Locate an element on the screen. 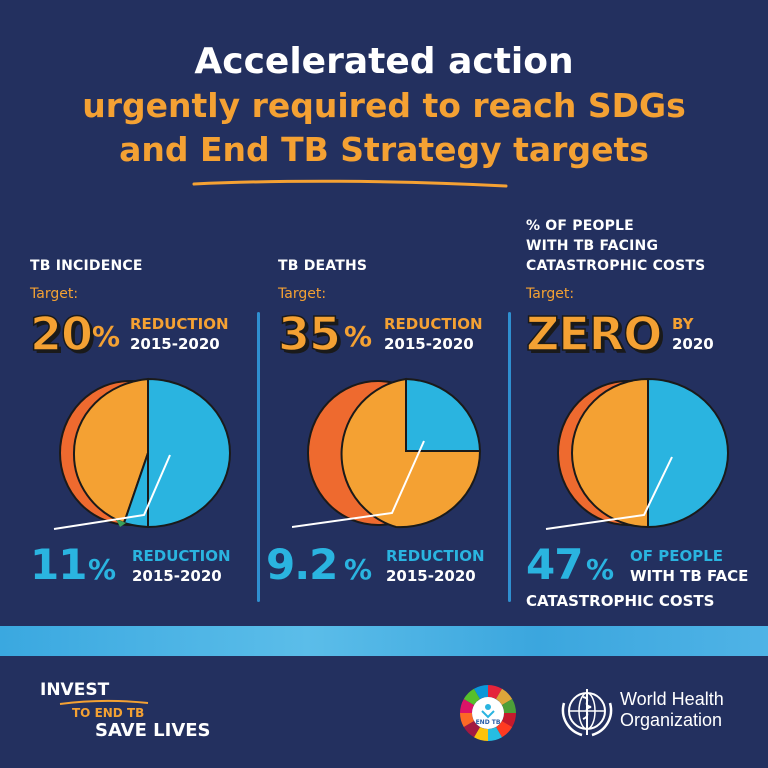 Image resolution: width=768 pixels, height=768 pixels. result-extra-text: CATASTROPHIC COSTS is located at coordinates (620, 601).